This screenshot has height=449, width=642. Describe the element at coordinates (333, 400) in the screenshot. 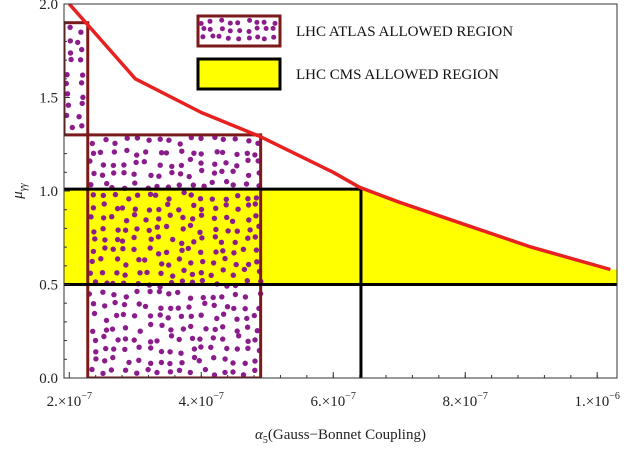

I see `x-tick-label: 6.×10−7` at that location.